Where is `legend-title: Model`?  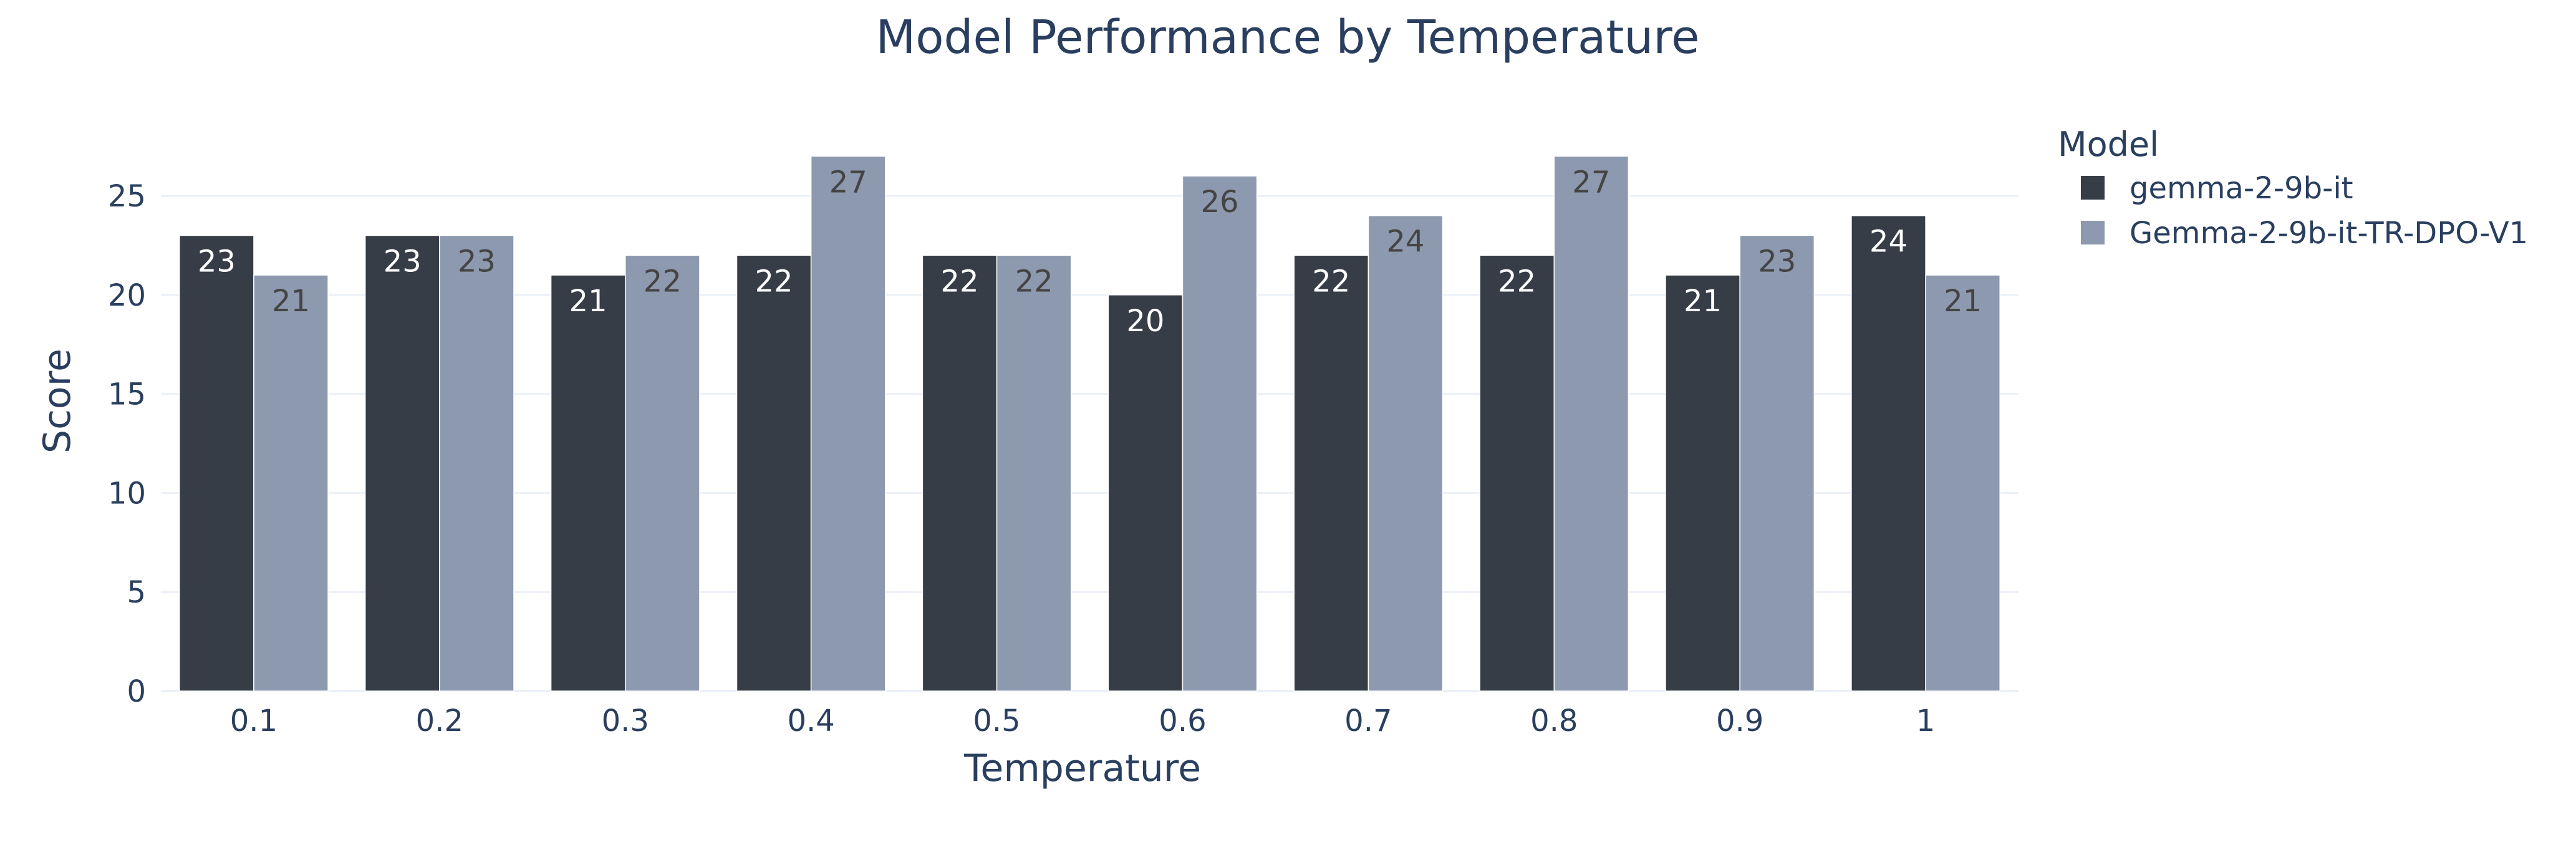
legend-title: Model is located at coordinates (2108, 144).